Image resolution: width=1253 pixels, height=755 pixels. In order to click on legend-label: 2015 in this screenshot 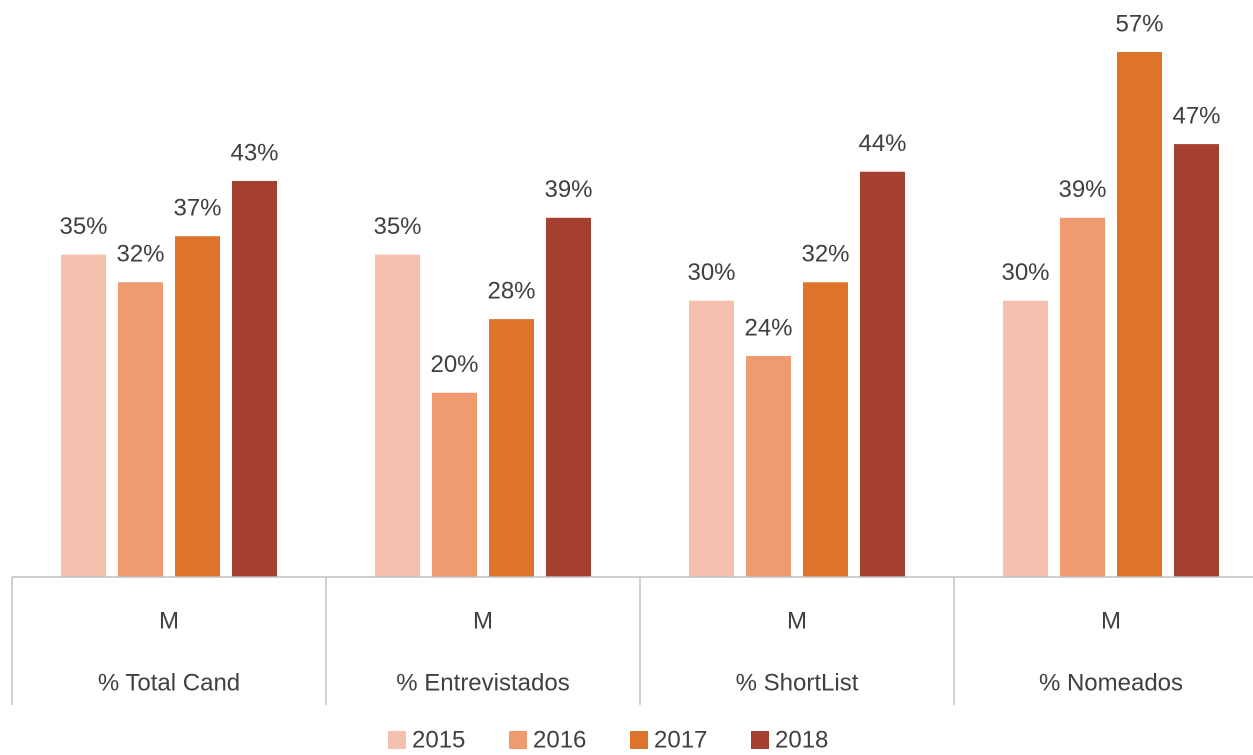, I will do `click(438, 739)`.